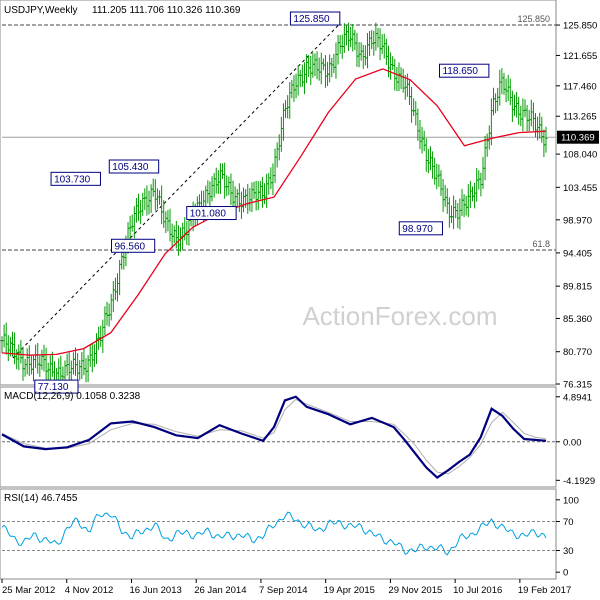  Describe the element at coordinates (208, 214) in the screenshot. I see `annotation-label: 101.080` at that location.